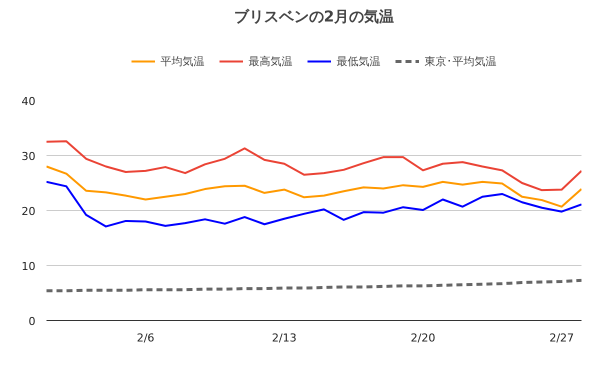 The image size is (600, 371). Describe the element at coordinates (284, 338) in the screenshot. I see `x-tick-label: 2/13` at that location.